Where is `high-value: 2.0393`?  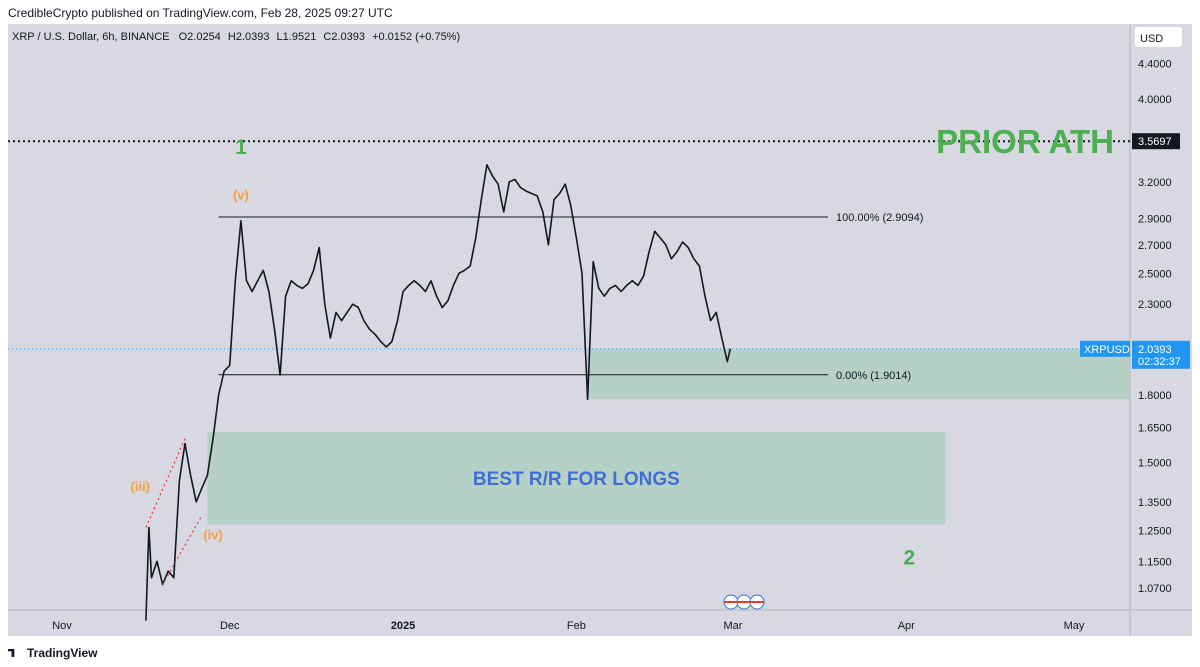 high-value: 2.0393 is located at coordinates (253, 37).